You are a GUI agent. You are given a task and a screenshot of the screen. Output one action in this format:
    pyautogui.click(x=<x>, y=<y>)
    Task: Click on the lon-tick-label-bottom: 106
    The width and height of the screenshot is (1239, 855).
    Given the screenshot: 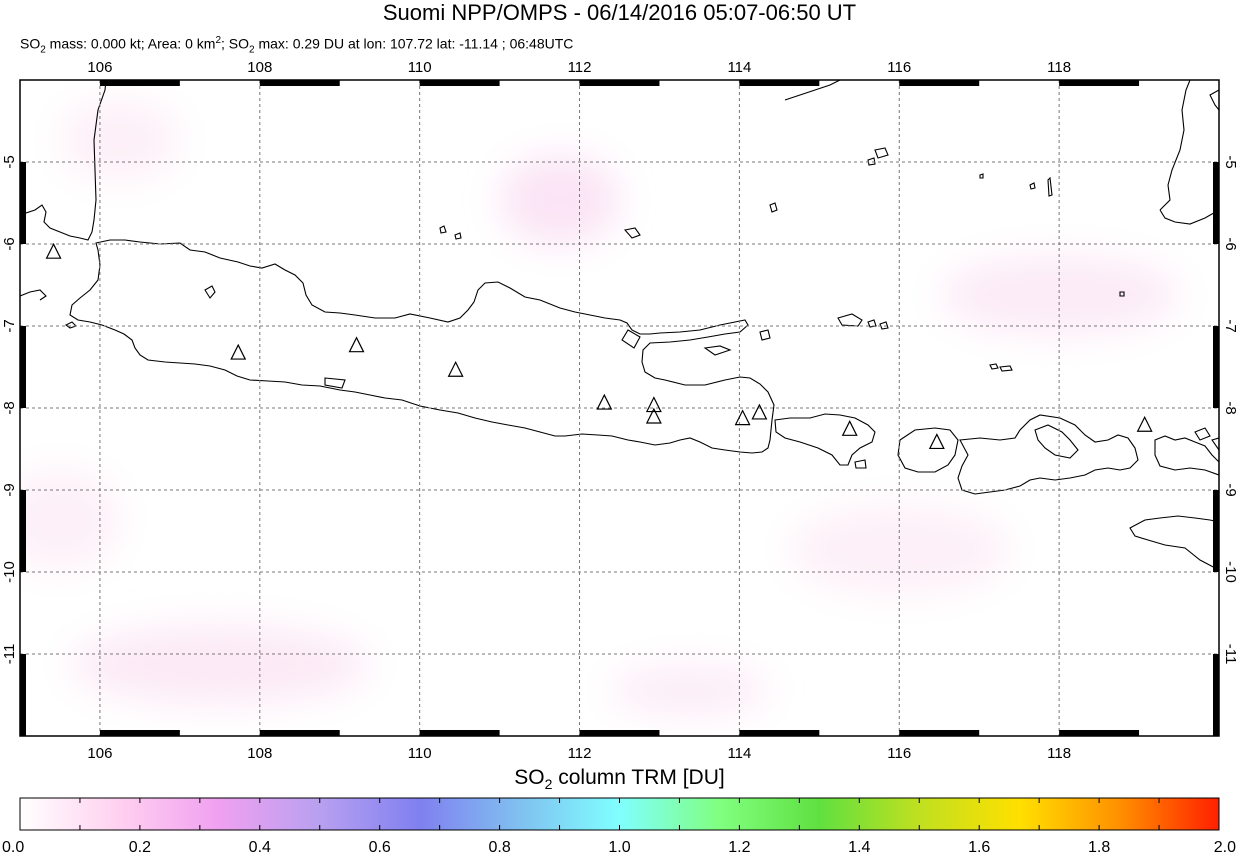 What is the action you would take?
    pyautogui.click(x=99, y=753)
    